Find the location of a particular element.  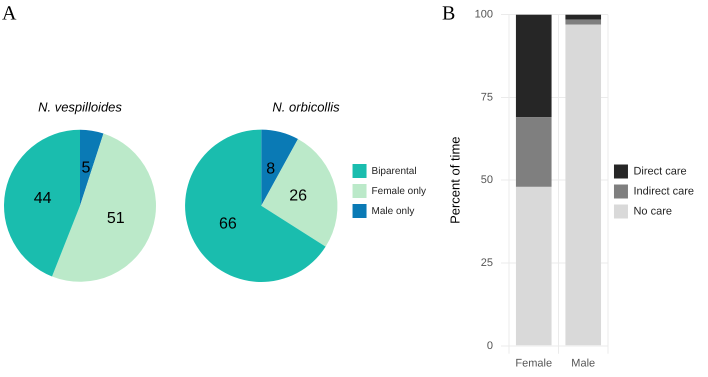

y-axis-title: Percent of time is located at coordinates (454, 180).